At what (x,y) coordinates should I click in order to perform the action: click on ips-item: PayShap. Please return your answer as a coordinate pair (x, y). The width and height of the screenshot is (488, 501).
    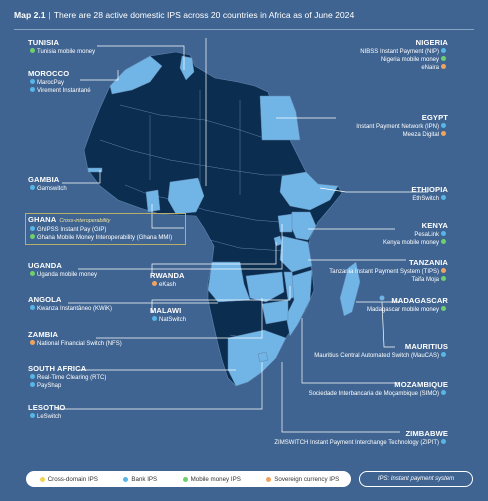
    Looking at the image, I should click on (49, 386).